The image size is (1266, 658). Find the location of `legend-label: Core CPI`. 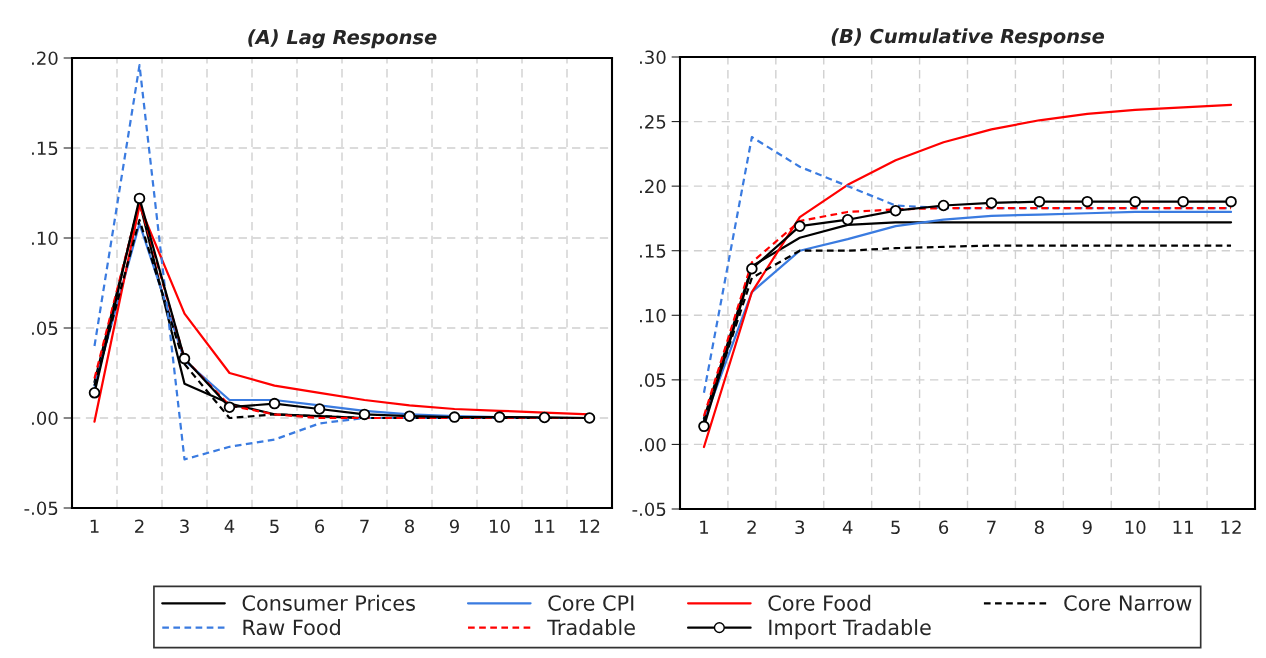

legend-label: Core CPI is located at coordinates (591, 603).